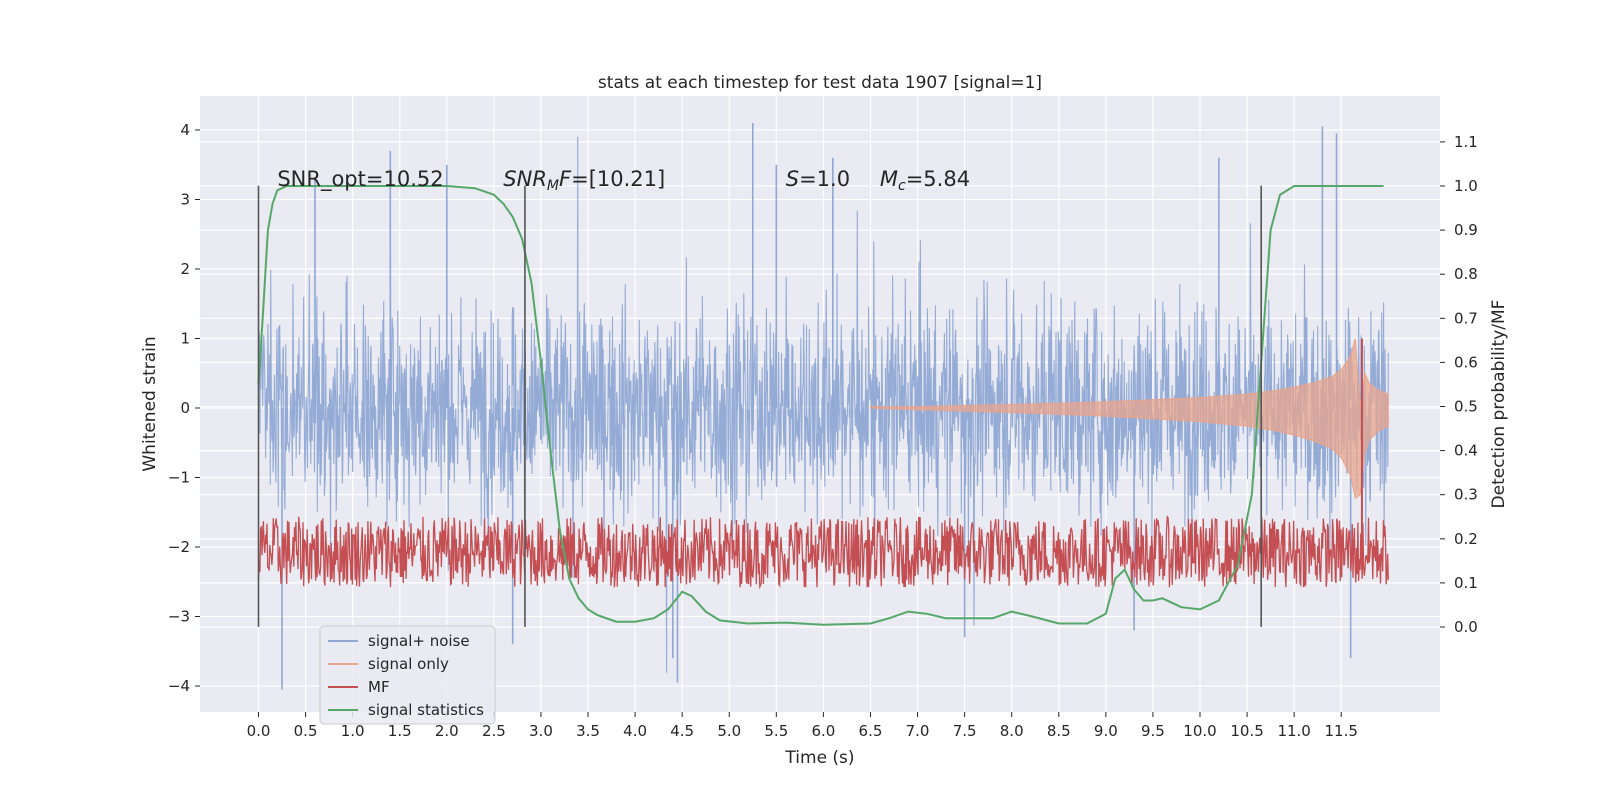 The height and width of the screenshot is (800, 1600). Describe the element at coordinates (1293, 731) in the screenshot. I see `x-tick-label: 11.0` at that location.